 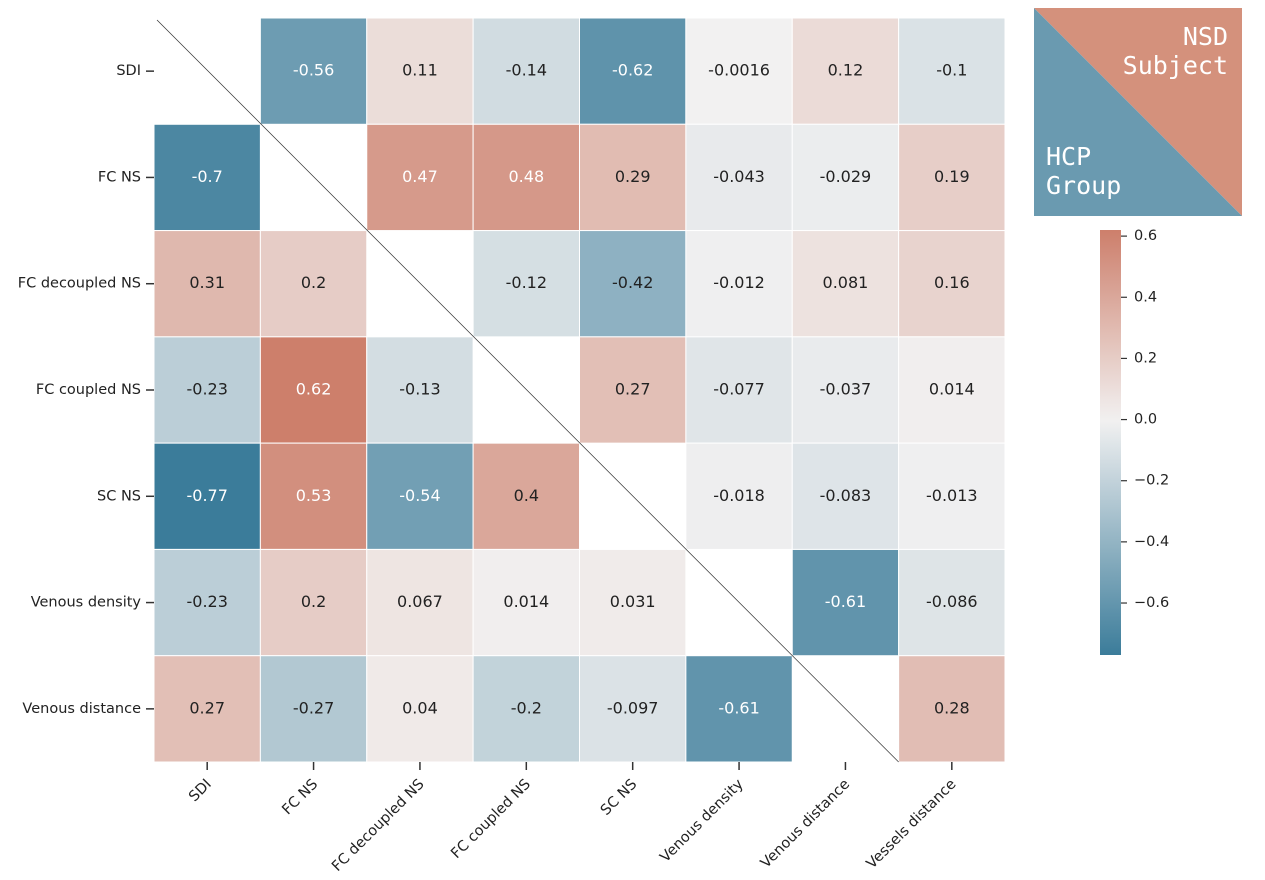 I want to click on colorbar-tick-label: 0.4, so click(x=1145, y=297).